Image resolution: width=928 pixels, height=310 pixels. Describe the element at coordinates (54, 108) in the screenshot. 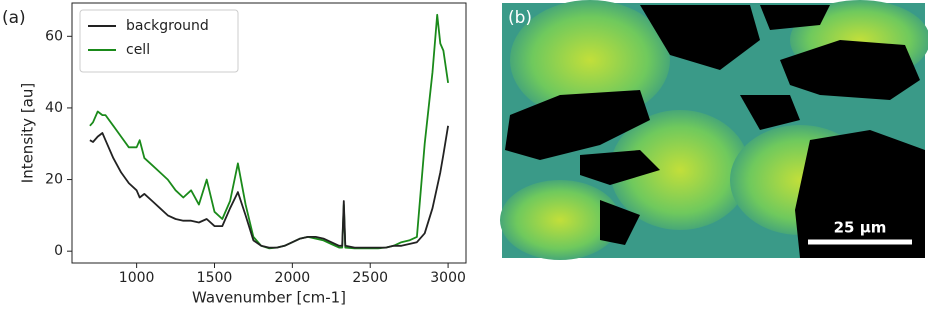

I see `y-tick-label: 40` at that location.